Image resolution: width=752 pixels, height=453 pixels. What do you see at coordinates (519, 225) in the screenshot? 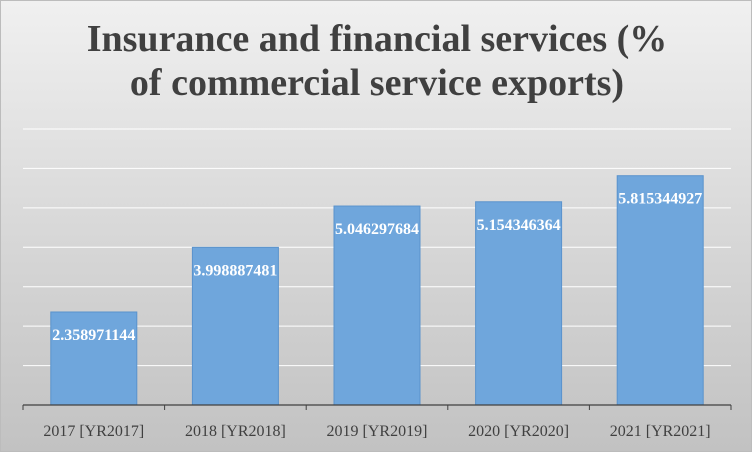
I see `data-label: 5.154346364` at bounding box center [519, 225].